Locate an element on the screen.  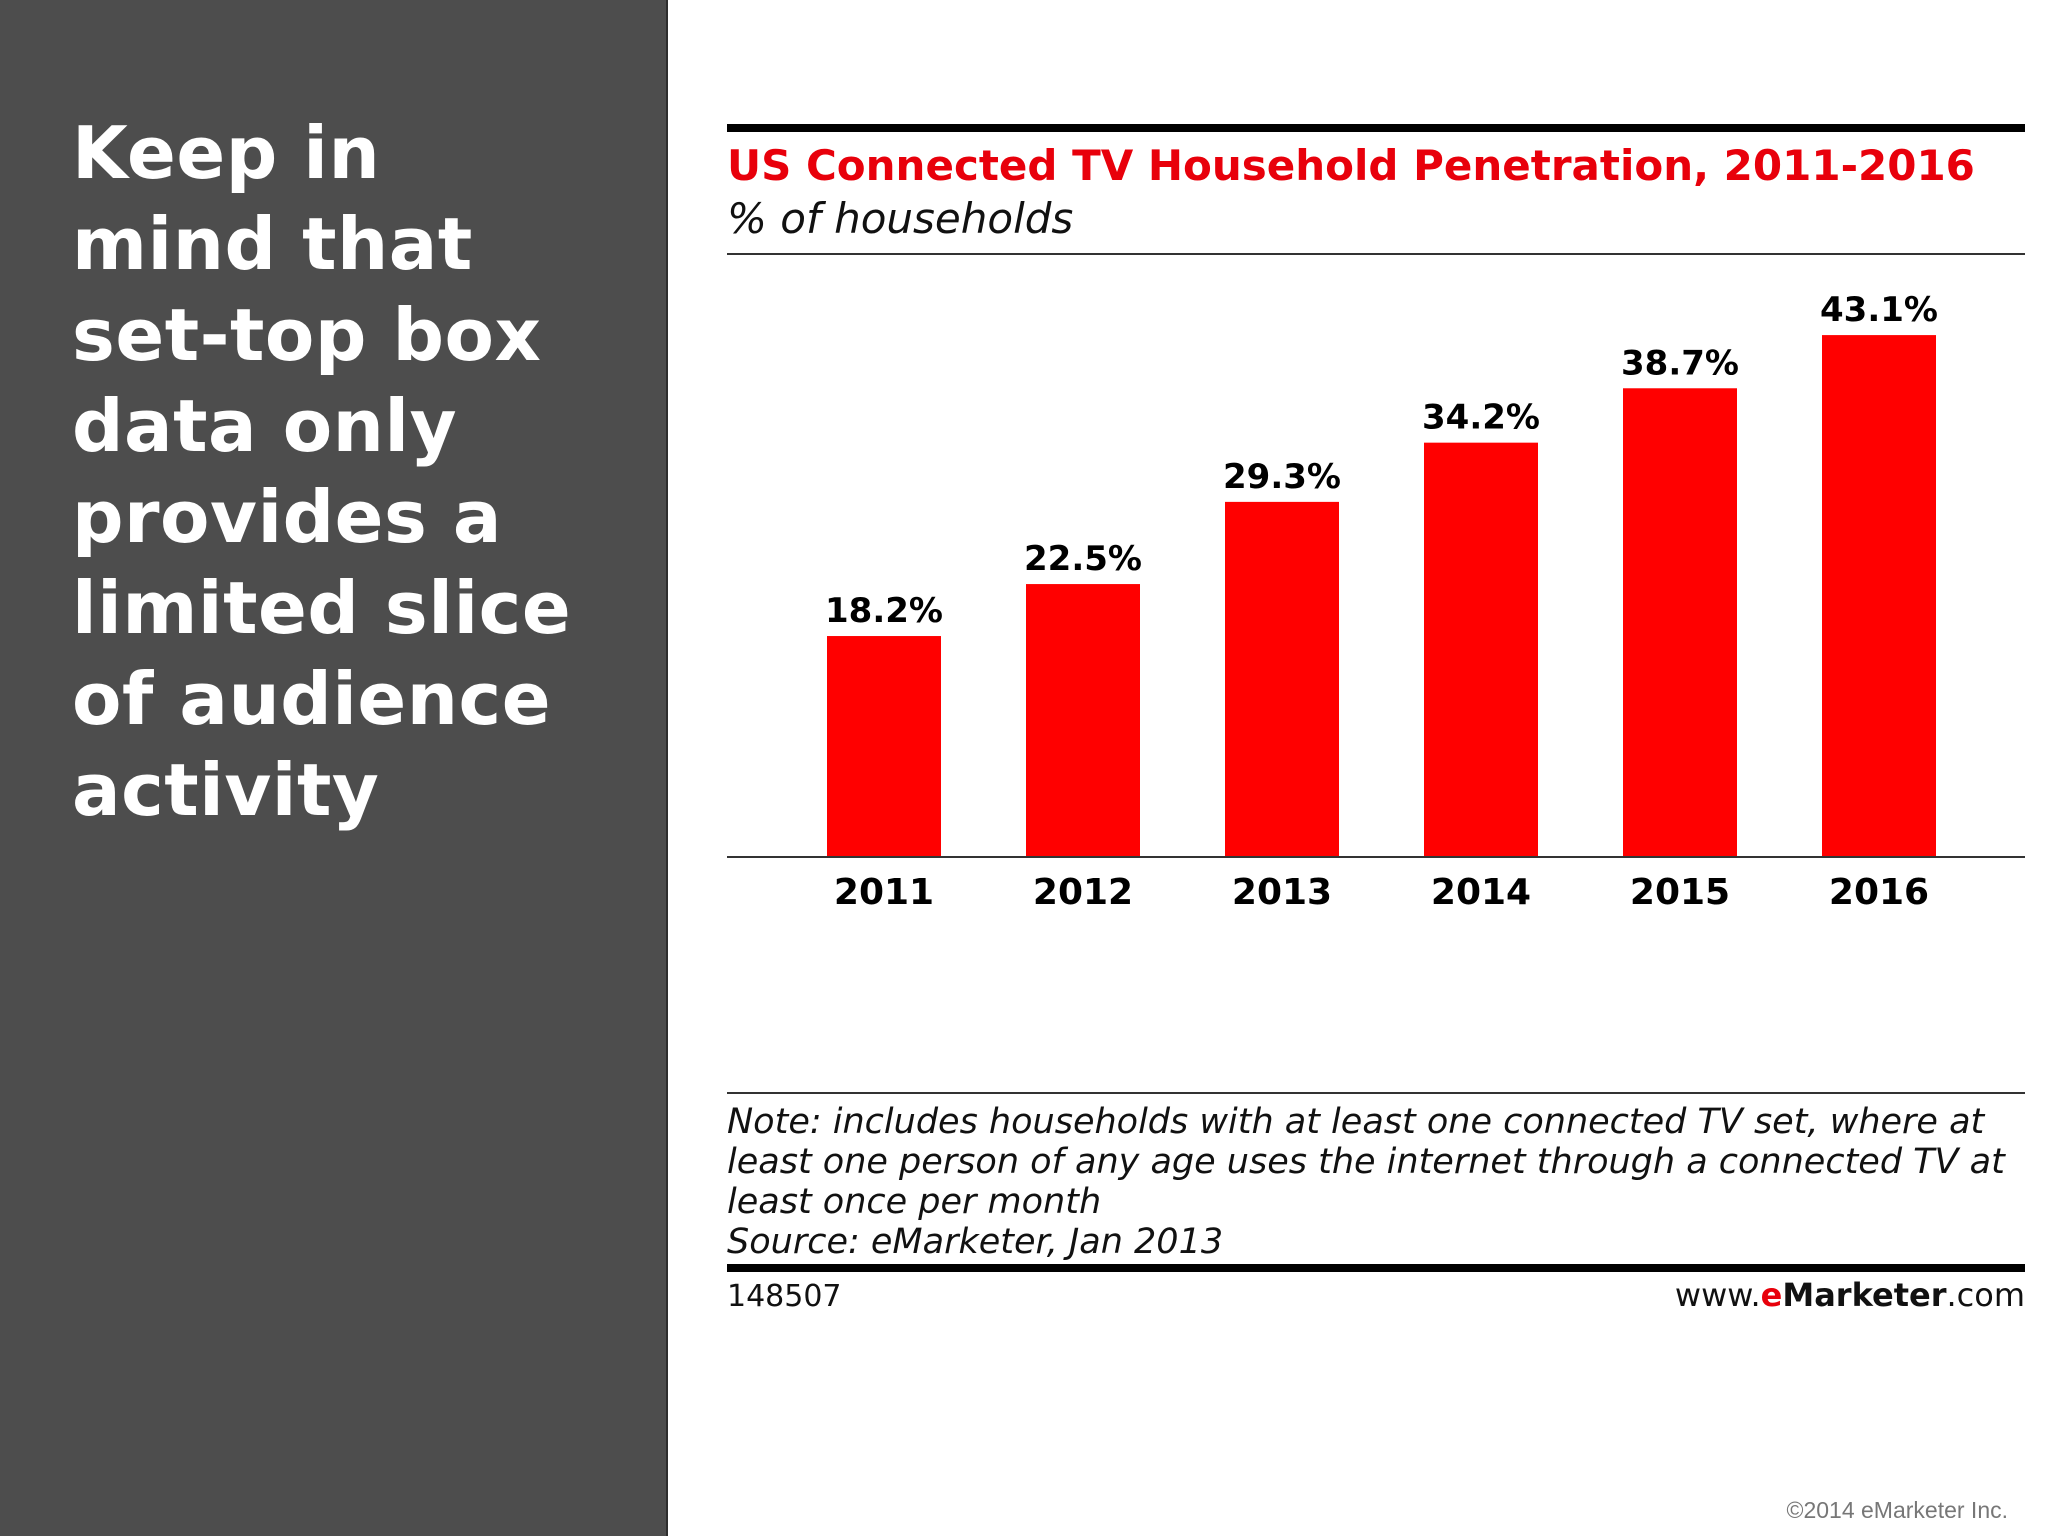
x-tick-label-2013: 2013 is located at coordinates (1282, 892).